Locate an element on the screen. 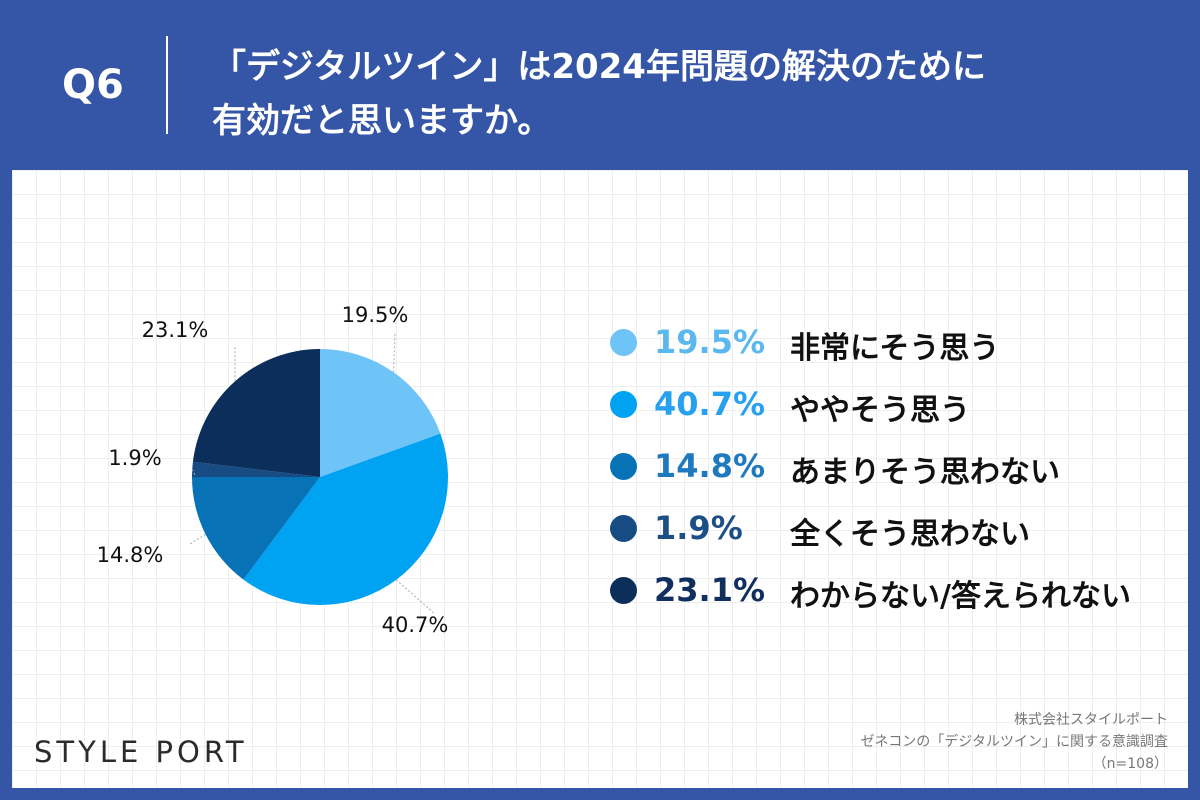 The image size is (1200, 800). footer-company: 株式会社スタイルポート is located at coordinates (1091, 720).